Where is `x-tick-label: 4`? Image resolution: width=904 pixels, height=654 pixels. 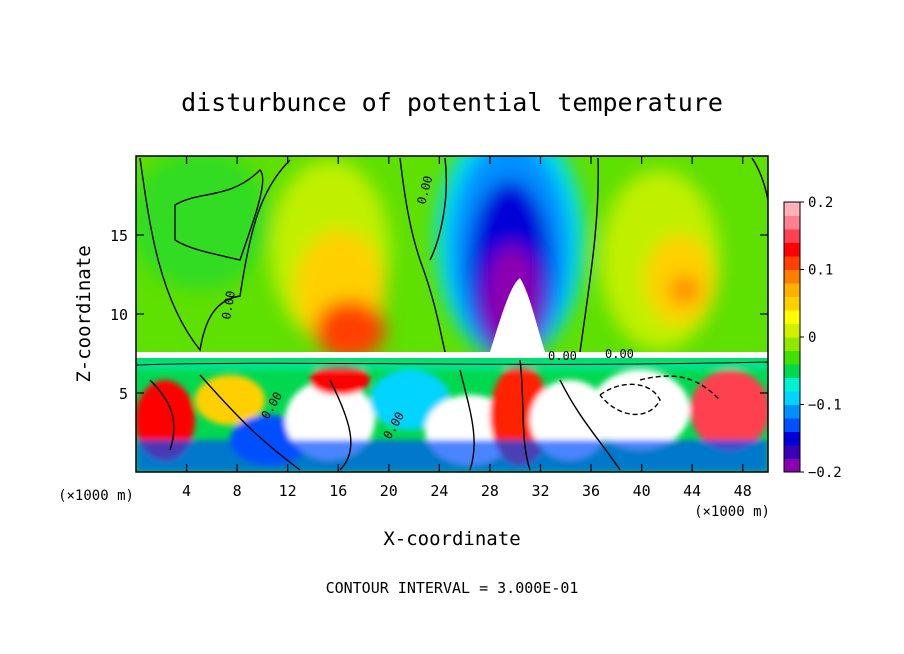
x-tick-label: 4 is located at coordinates (186, 491).